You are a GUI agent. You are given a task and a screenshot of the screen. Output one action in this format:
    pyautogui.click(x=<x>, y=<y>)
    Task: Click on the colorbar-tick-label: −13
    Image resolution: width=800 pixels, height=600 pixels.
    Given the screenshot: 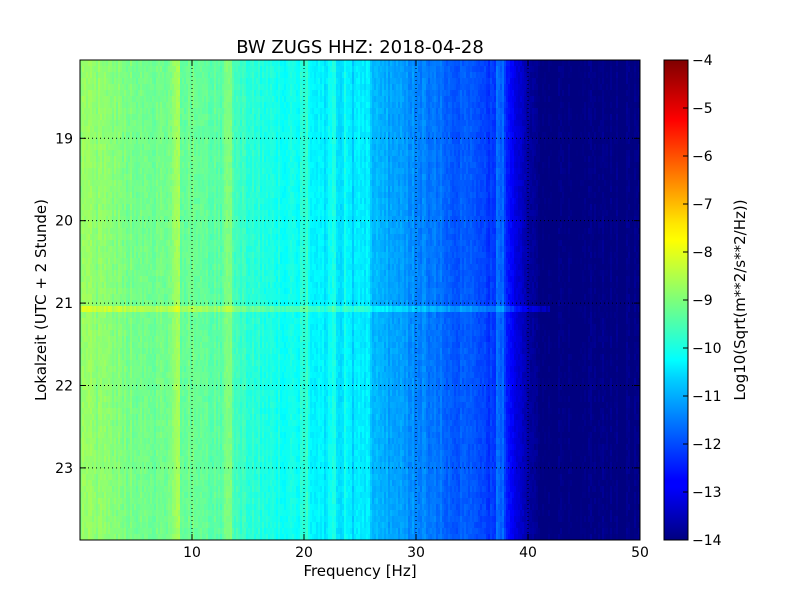 What is the action you would take?
    pyautogui.click(x=707, y=493)
    